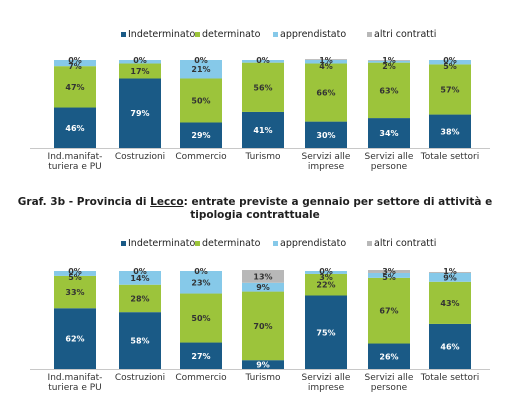 This screenshot has width=510, height=410. I want to click on data-label: 38%, so click(449, 131).